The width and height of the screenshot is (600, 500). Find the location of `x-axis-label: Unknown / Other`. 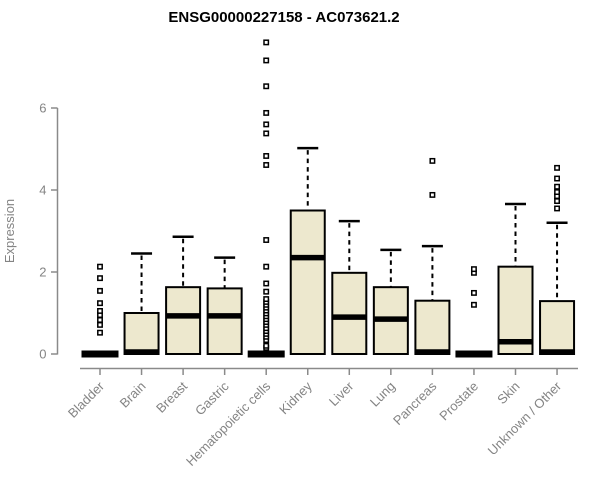

x-axis-label: Unknown / Other is located at coordinates (525, 418).